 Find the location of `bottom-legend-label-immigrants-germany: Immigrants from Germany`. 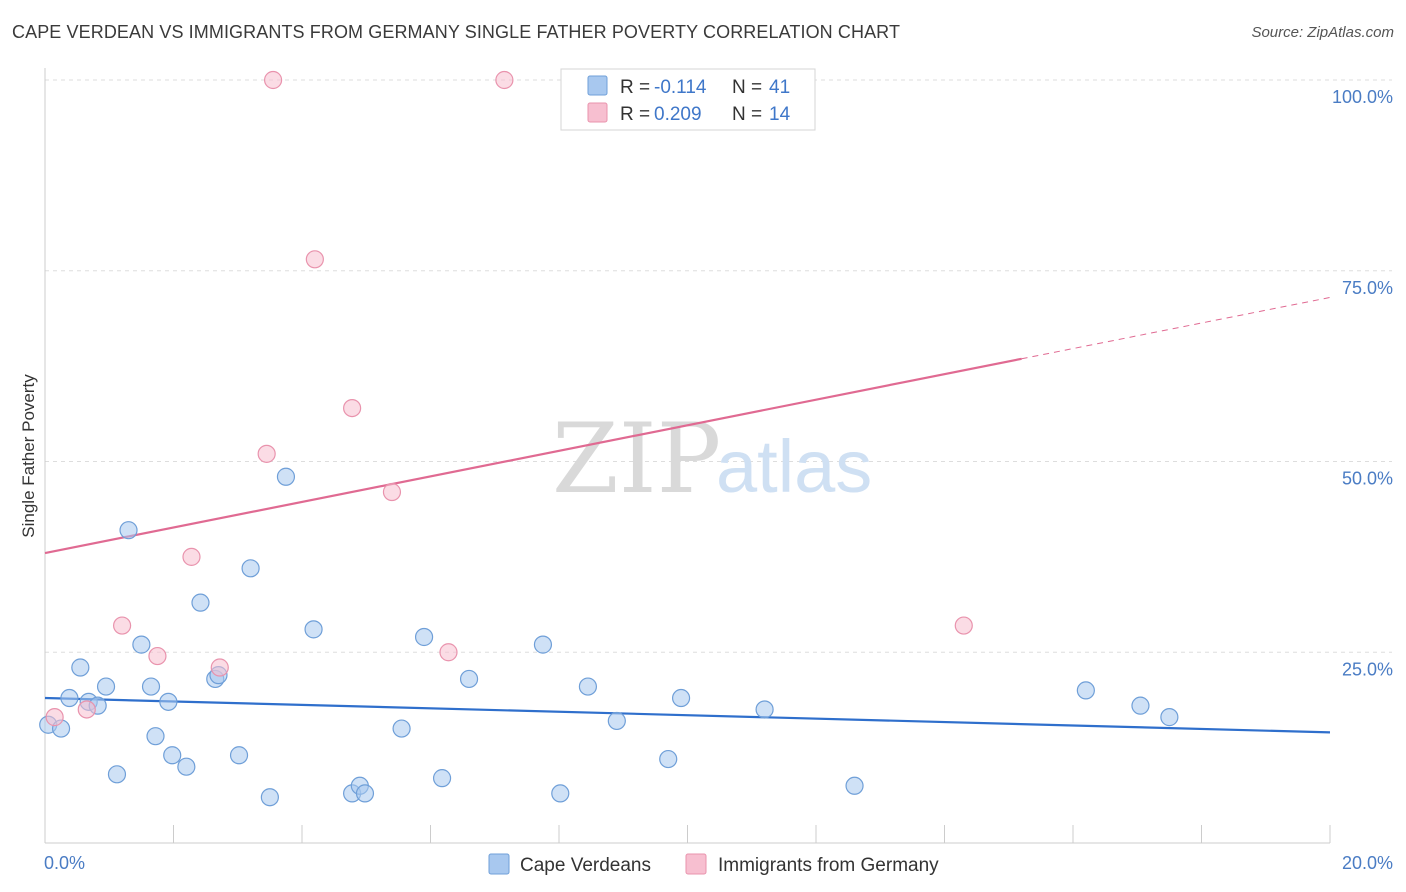

bottom-legend-label-immigrants-germany: Immigrants from Germany is located at coordinates (828, 865).